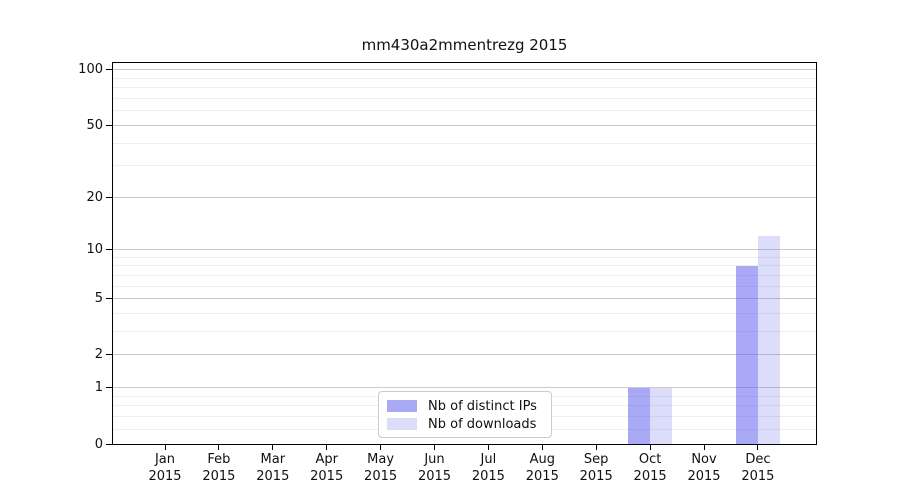  Describe the element at coordinates (381, 468) in the screenshot. I see `x-tick-label: May 2015` at that location.